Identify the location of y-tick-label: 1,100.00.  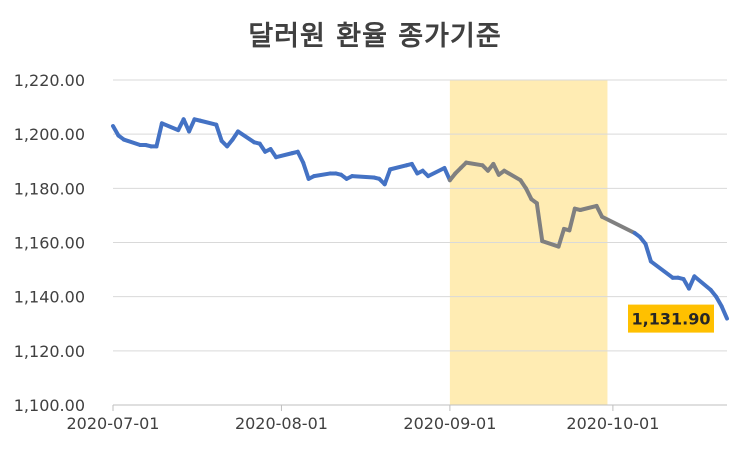
(49, 405).